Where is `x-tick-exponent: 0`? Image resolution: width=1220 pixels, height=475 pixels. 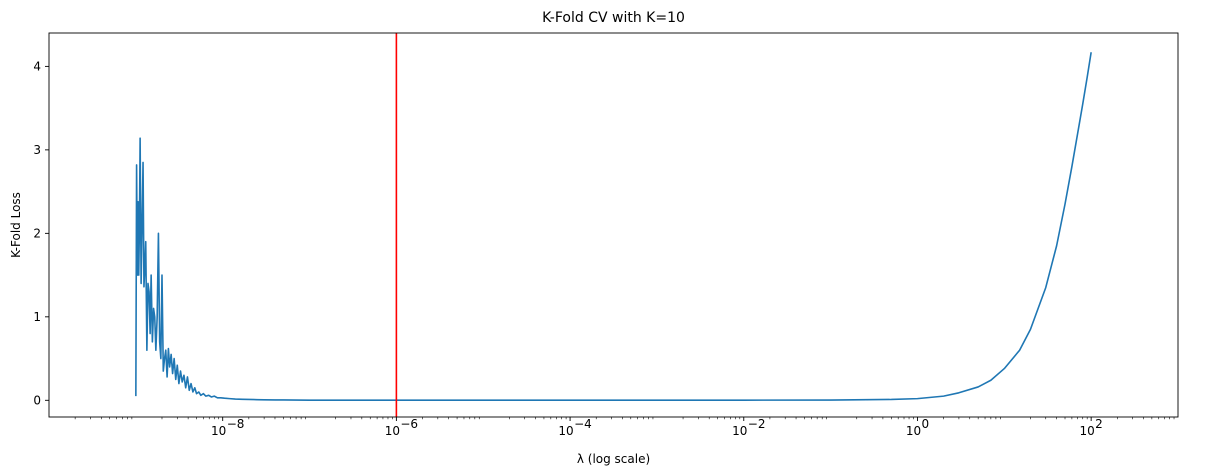 x-tick-exponent: 0 is located at coordinates (925, 424).